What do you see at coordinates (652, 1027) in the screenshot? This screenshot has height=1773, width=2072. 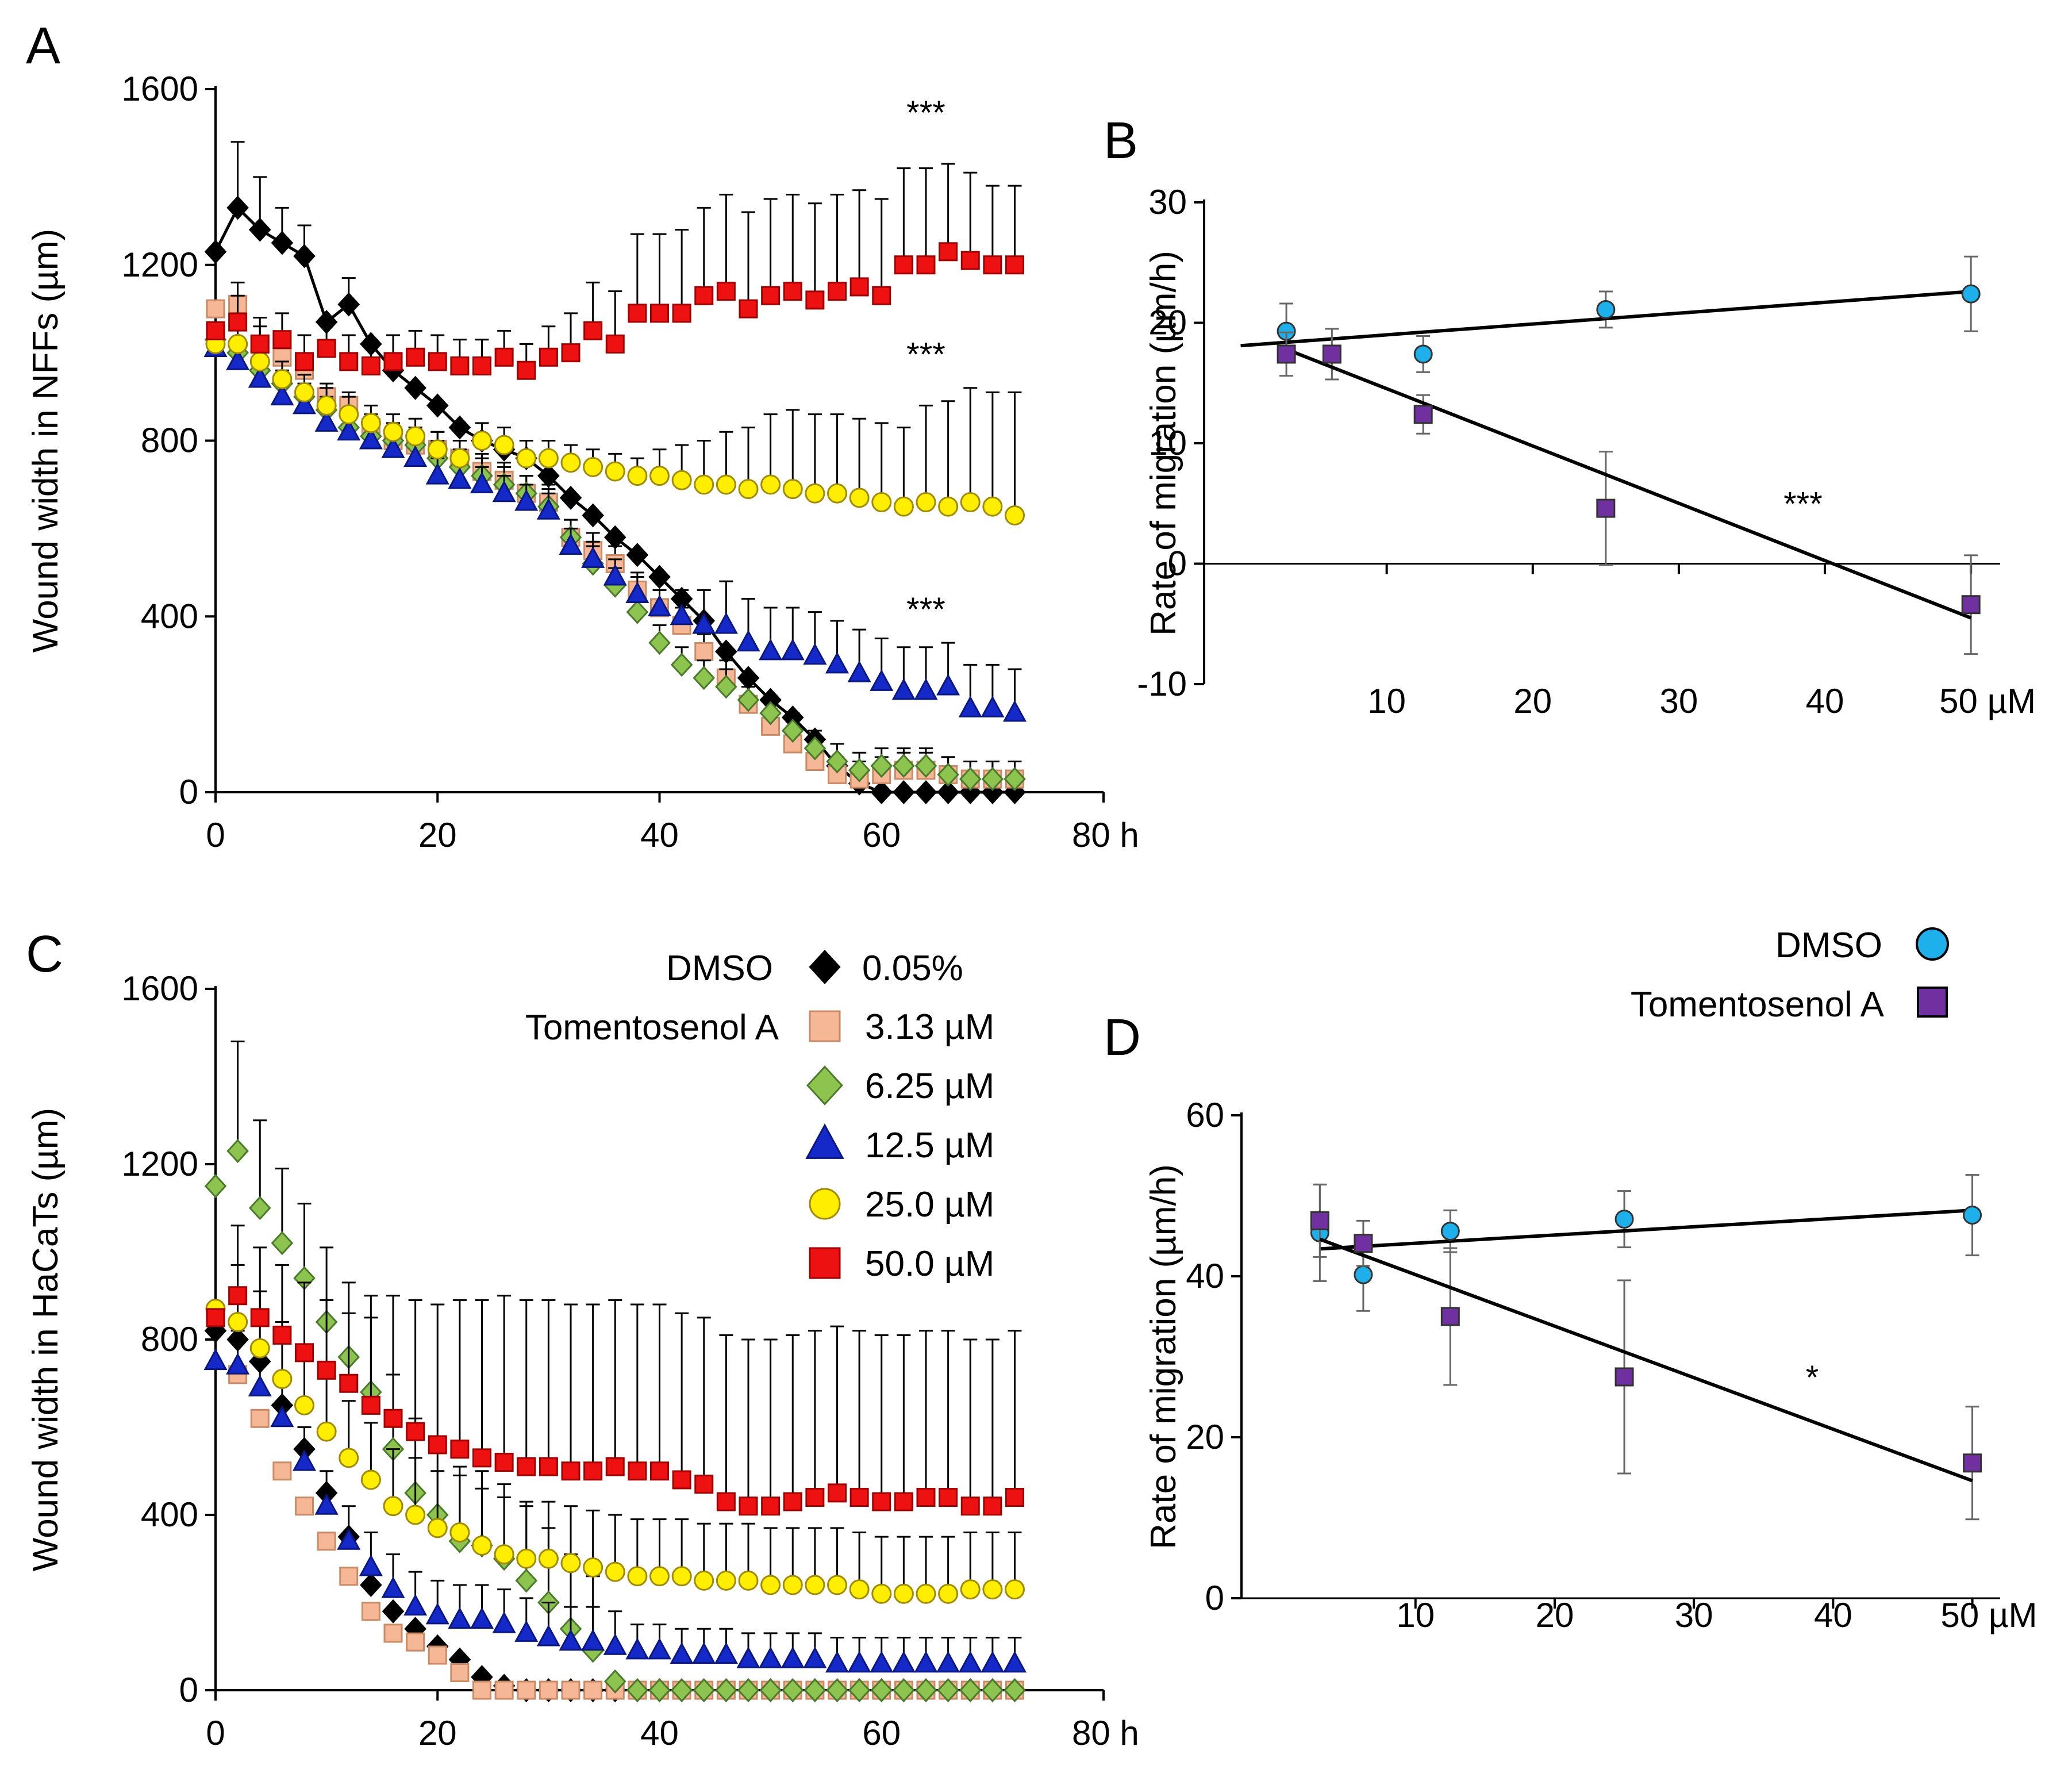 I see `legend-tomentosenol-label: Tomentosenol A` at bounding box center [652, 1027].